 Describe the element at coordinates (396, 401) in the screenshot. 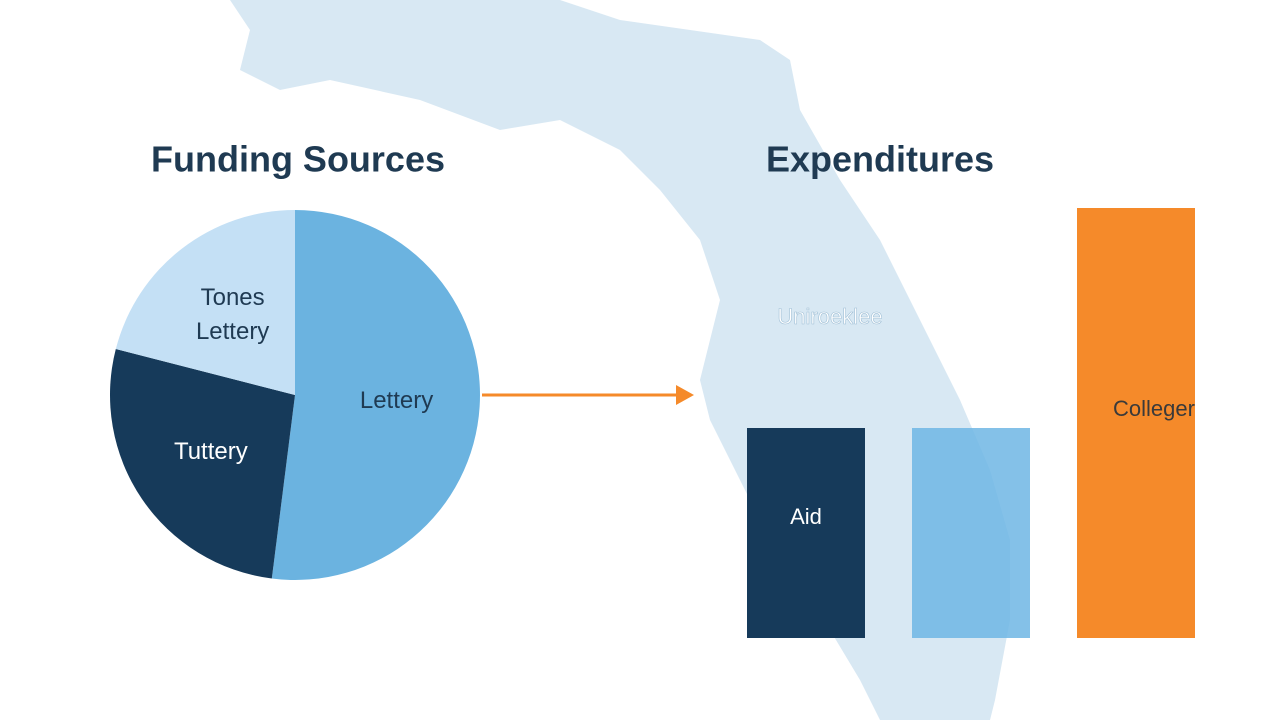

I see `slice-label: Lettery` at that location.